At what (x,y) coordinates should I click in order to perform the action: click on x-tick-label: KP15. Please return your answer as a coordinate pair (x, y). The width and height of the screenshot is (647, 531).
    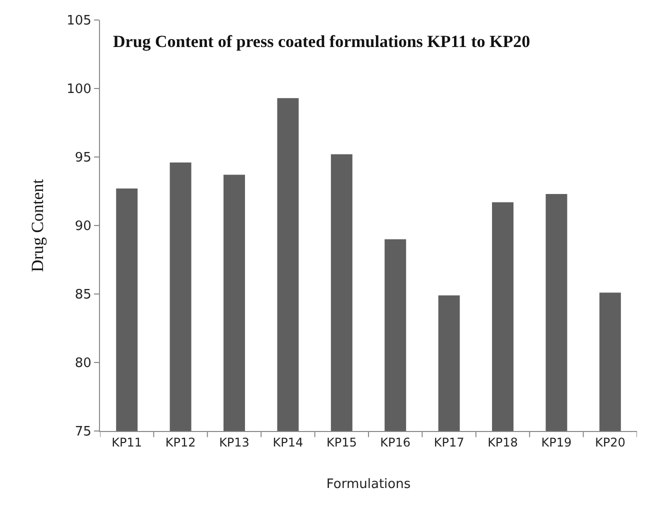
    Looking at the image, I should click on (341, 442).